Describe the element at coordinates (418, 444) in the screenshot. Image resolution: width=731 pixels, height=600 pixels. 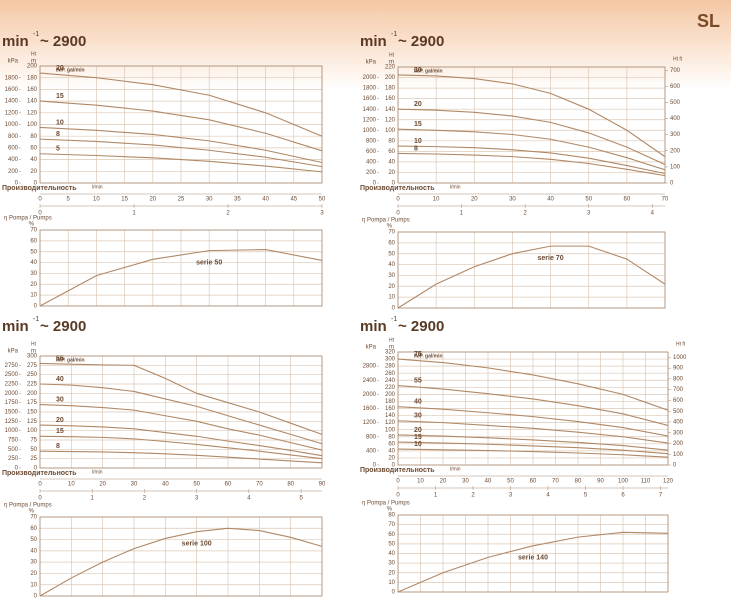
I see `series-label: 10` at that location.